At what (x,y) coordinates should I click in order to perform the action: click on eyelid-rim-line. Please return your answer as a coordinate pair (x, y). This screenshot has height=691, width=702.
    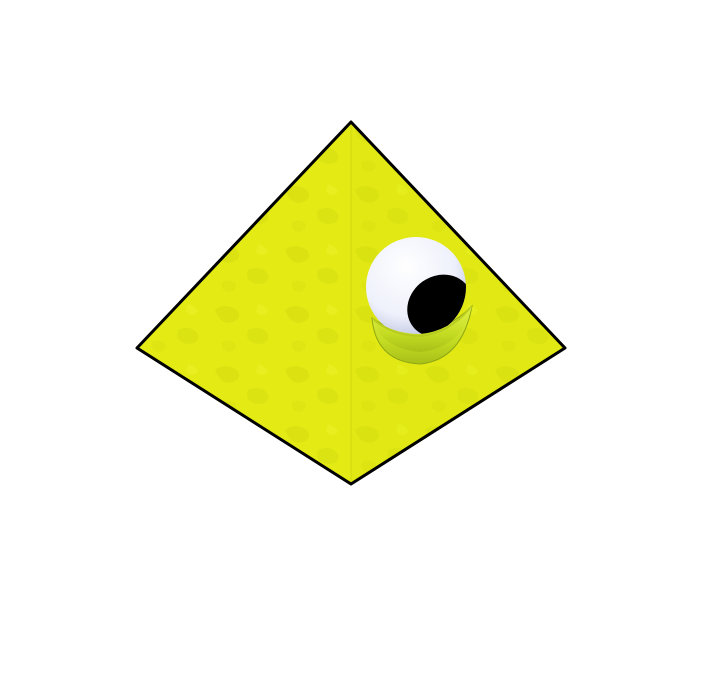
    Looking at the image, I should click on (422, 322).